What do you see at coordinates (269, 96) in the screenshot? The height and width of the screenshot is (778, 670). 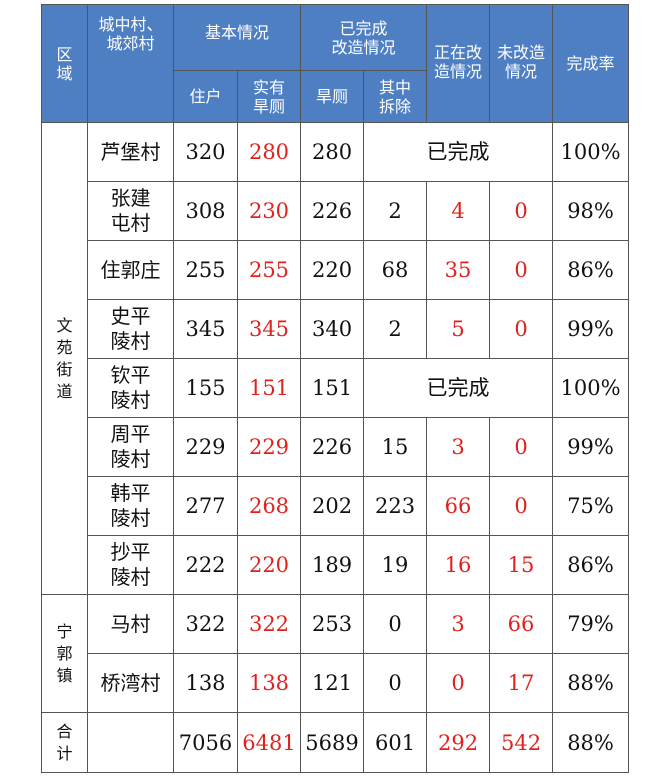 I see `header-existing-dry-toilets: 实有 旱厕` at bounding box center [269, 96].